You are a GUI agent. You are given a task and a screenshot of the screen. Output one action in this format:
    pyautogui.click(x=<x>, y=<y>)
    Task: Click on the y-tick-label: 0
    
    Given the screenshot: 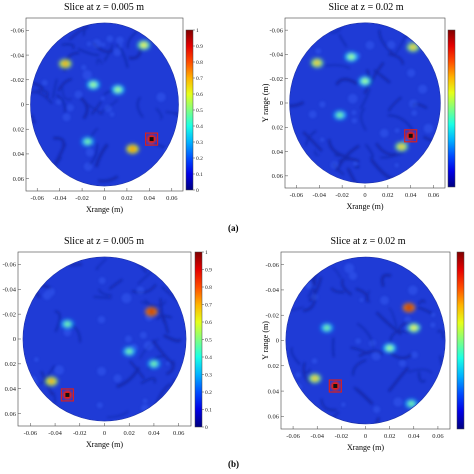 What is the action you would take?
    pyautogui.click(x=22, y=105)
    